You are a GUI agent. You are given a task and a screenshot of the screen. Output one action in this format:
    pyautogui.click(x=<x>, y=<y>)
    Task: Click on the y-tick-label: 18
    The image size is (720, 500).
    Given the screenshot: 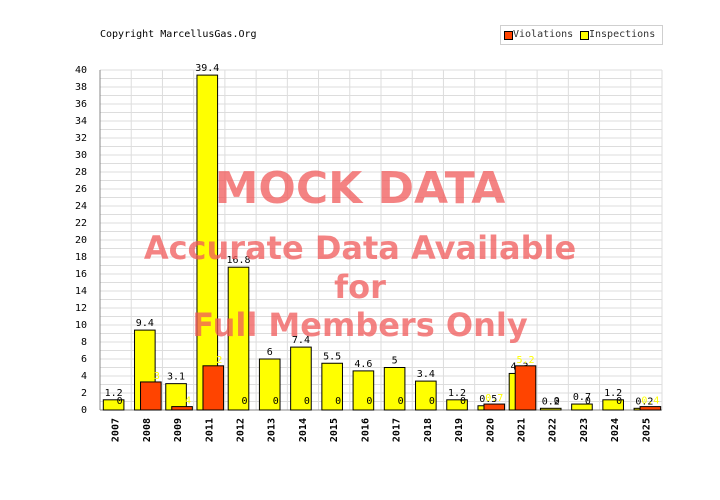 What is the action you would take?
    pyautogui.click(x=81, y=257)
    